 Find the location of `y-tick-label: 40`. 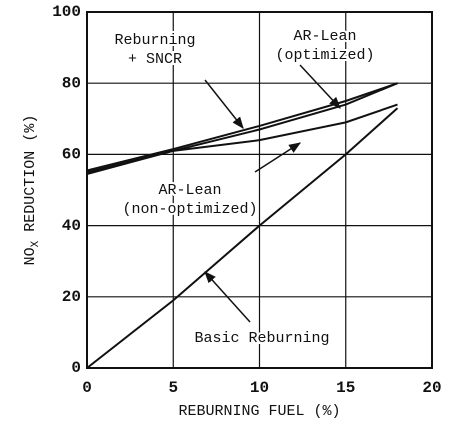

y-tick-label: 40 is located at coordinates (71, 226).